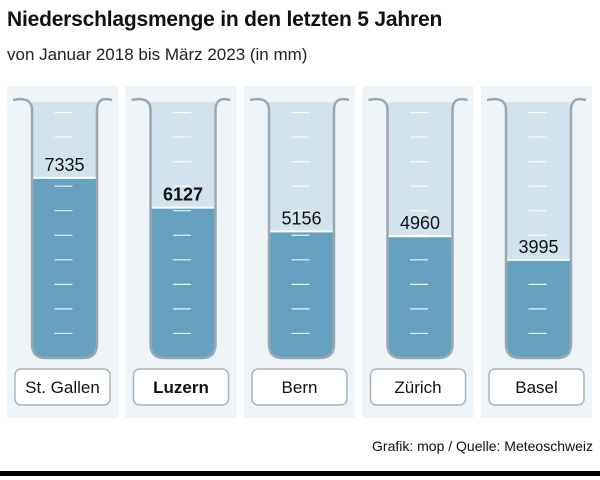 The image size is (600, 480). What do you see at coordinates (538, 247) in the screenshot?
I see `data-label: 3995` at bounding box center [538, 247].